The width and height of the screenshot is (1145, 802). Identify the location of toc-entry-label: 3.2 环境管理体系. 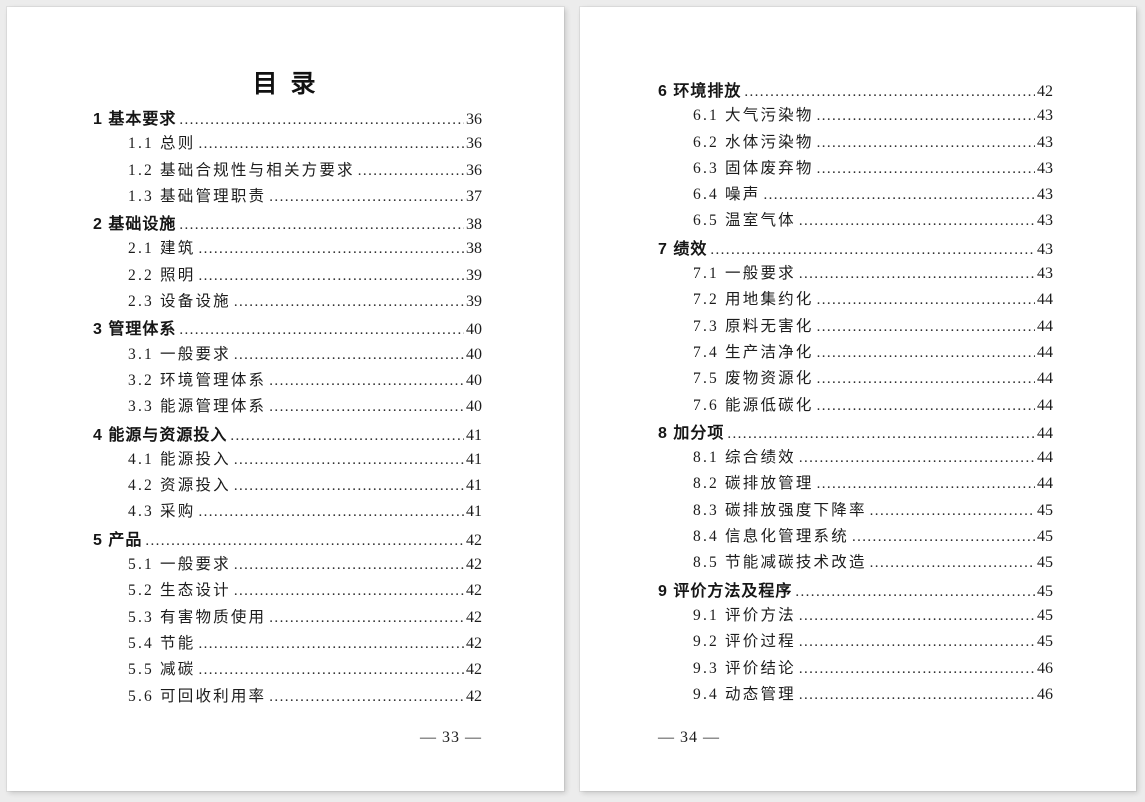
(197, 380).